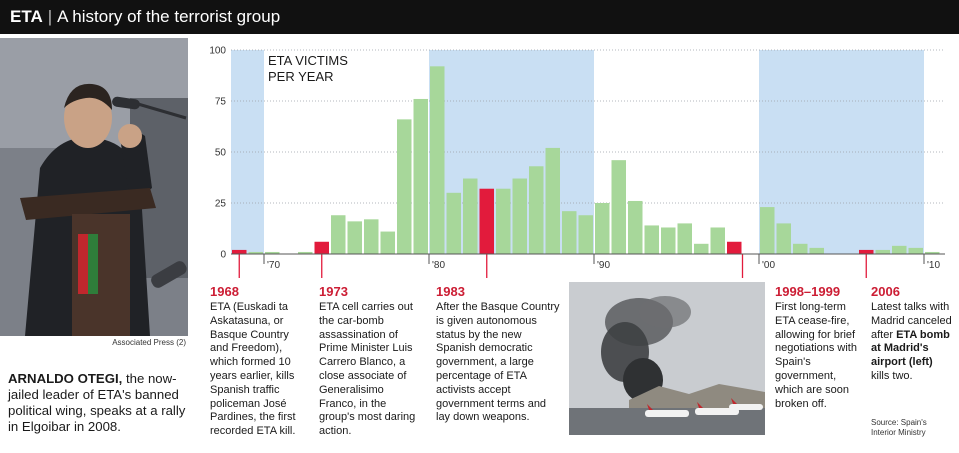  I want to click on bar-2003, so click(816, 250).